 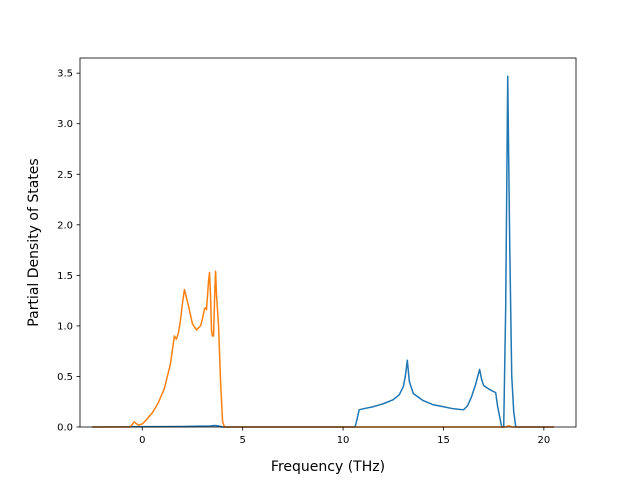 I want to click on y-tick-label: 1.5, so click(x=65, y=276).